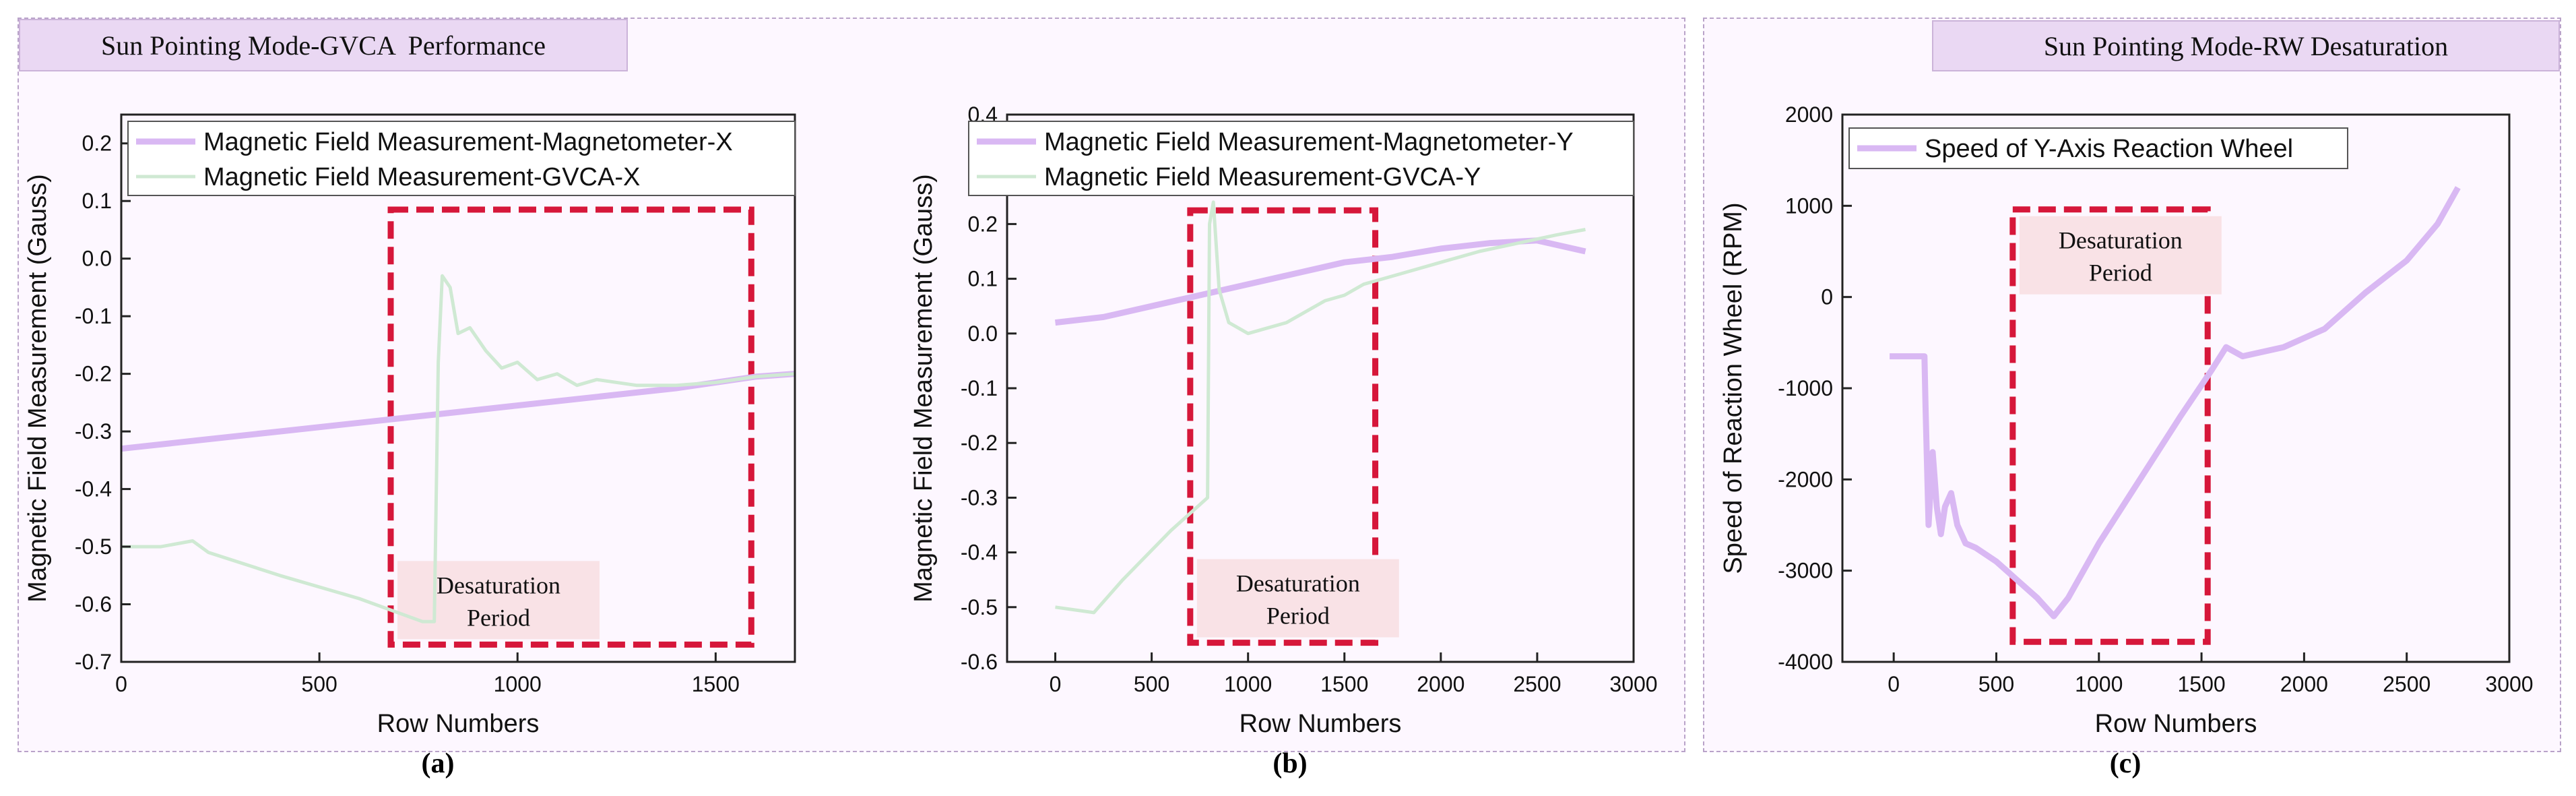 The width and height of the screenshot is (2576, 796). What do you see at coordinates (439, 763) in the screenshot?
I see `chart-caption: (a)` at bounding box center [439, 763].